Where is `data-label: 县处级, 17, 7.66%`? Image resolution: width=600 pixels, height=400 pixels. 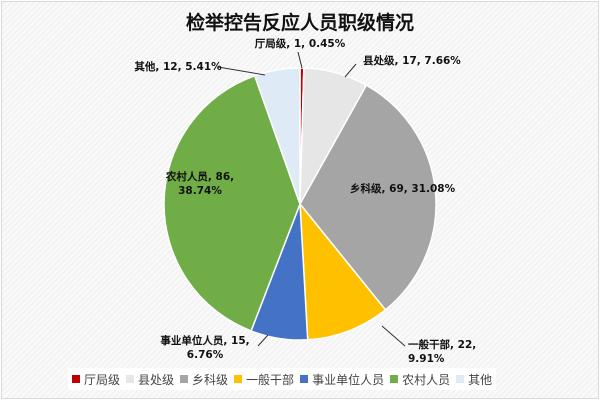
data-label: 县处级, 17, 7.66% is located at coordinates (412, 60).